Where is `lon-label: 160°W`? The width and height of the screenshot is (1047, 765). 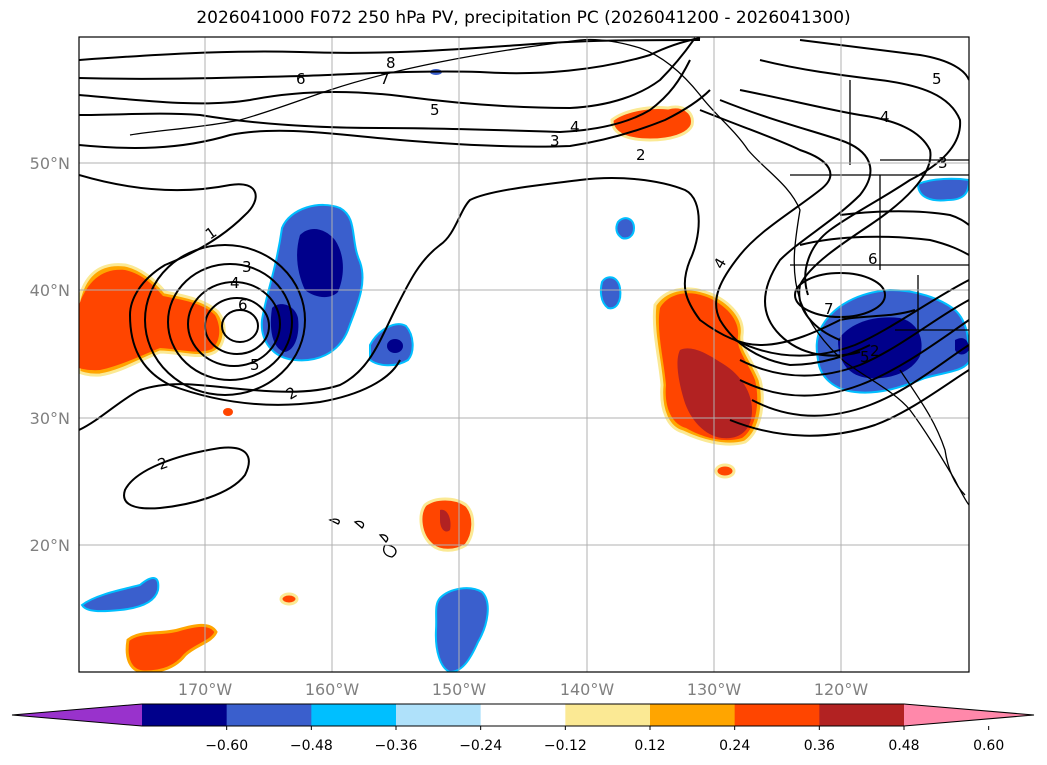
lon-label: 160°W is located at coordinates (332, 689).